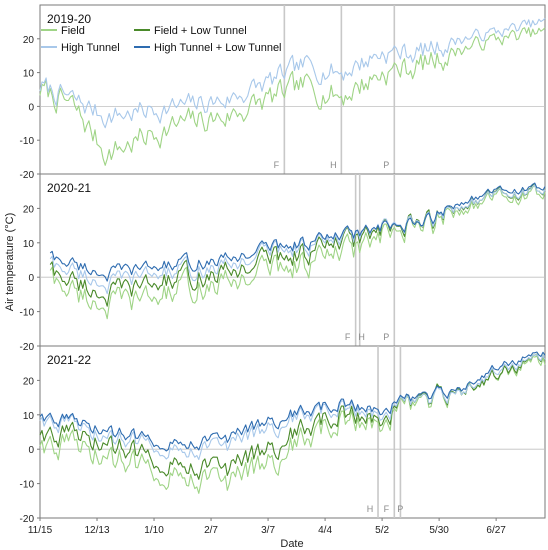 Image resolution: width=548 pixels, height=550 pixels. I want to click on x-tick-label: 11/15, so click(40, 530).